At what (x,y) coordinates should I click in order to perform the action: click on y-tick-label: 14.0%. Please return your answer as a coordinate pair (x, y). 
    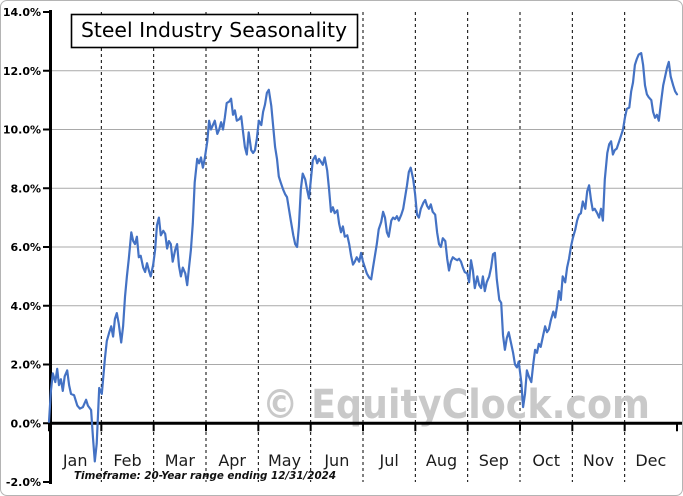
    Looking at the image, I should click on (22, 12).